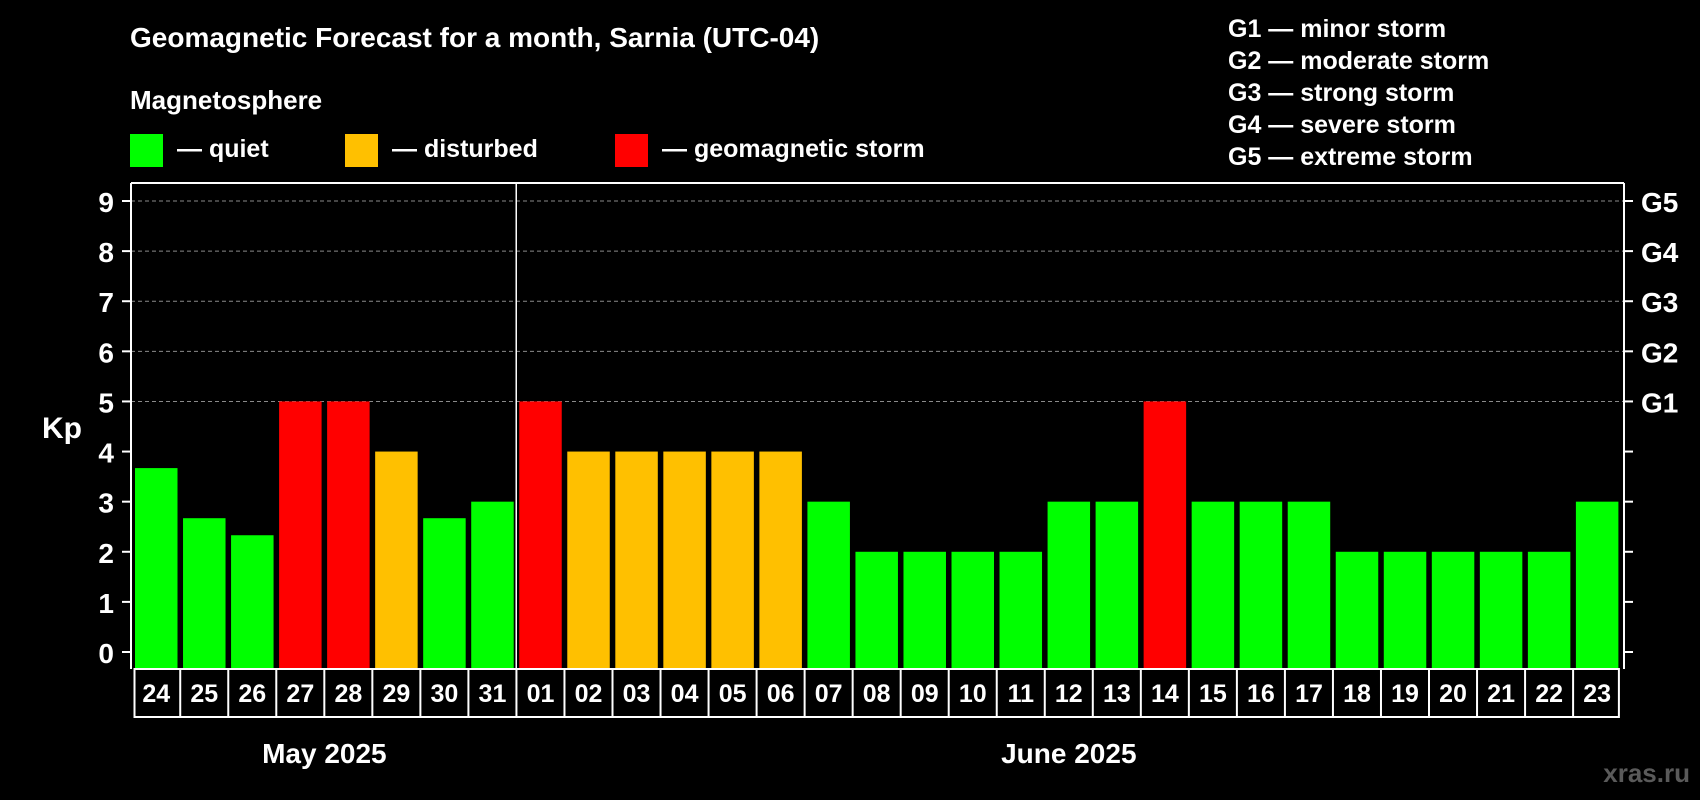  Describe the element at coordinates (589, 694) in the screenshot. I see `x-tick-label-02: 02` at that location.